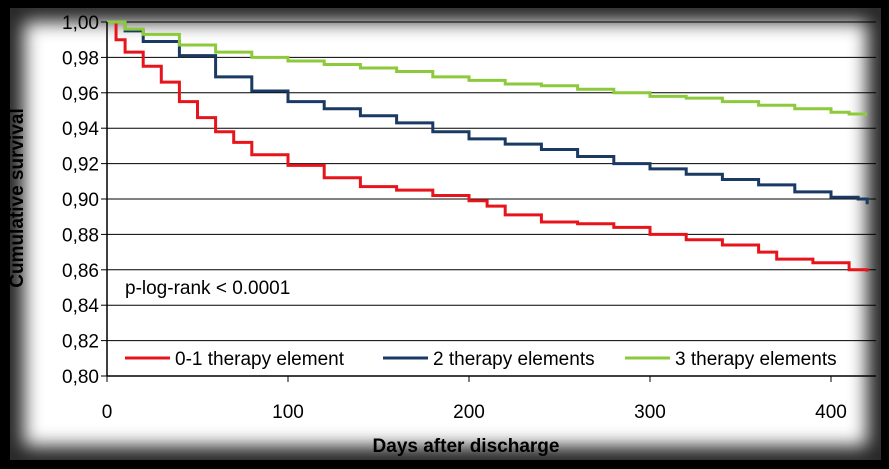  Describe the element at coordinates (831, 412) in the screenshot. I see `x-tick-label: 400` at that location.